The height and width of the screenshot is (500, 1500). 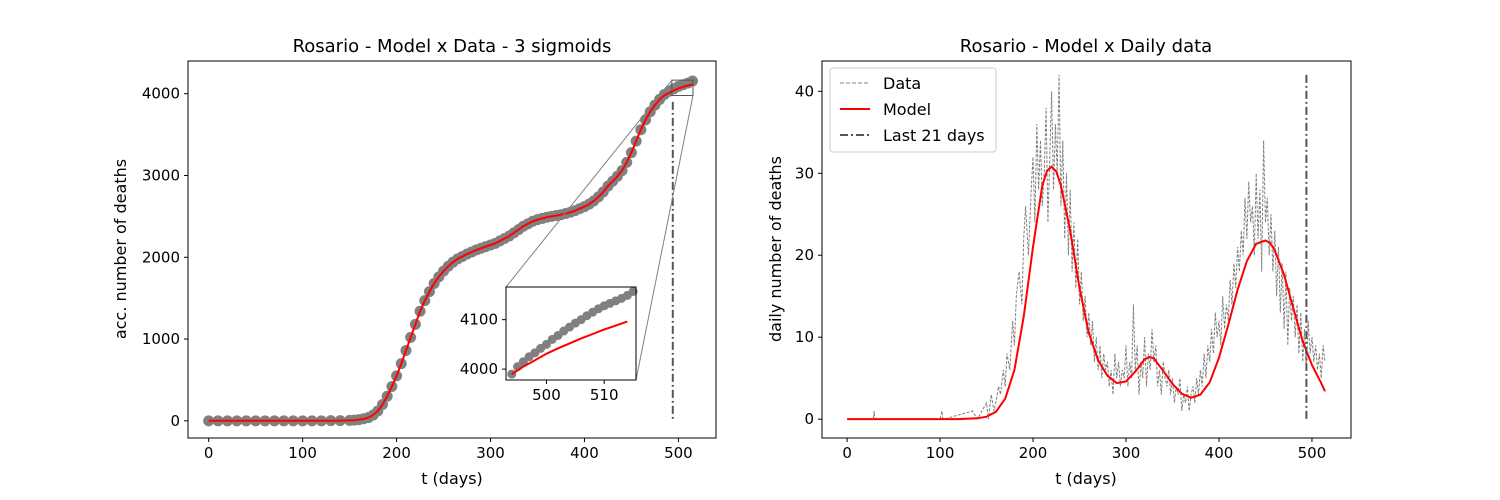 What do you see at coordinates (396, 453) in the screenshot?
I see `left-x-tick-label: 200` at bounding box center [396, 453].